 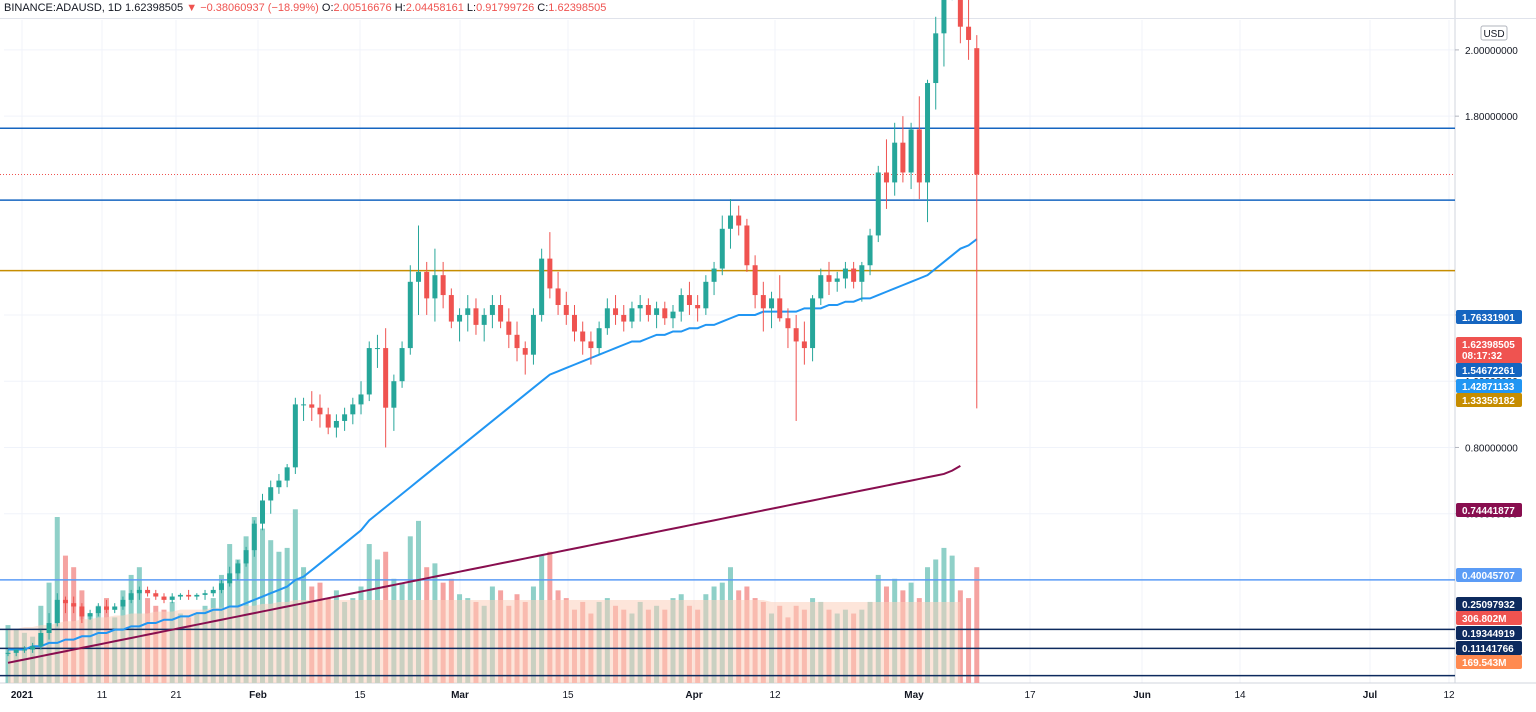 I want to click on currency-label: USD, so click(x=1493, y=34).